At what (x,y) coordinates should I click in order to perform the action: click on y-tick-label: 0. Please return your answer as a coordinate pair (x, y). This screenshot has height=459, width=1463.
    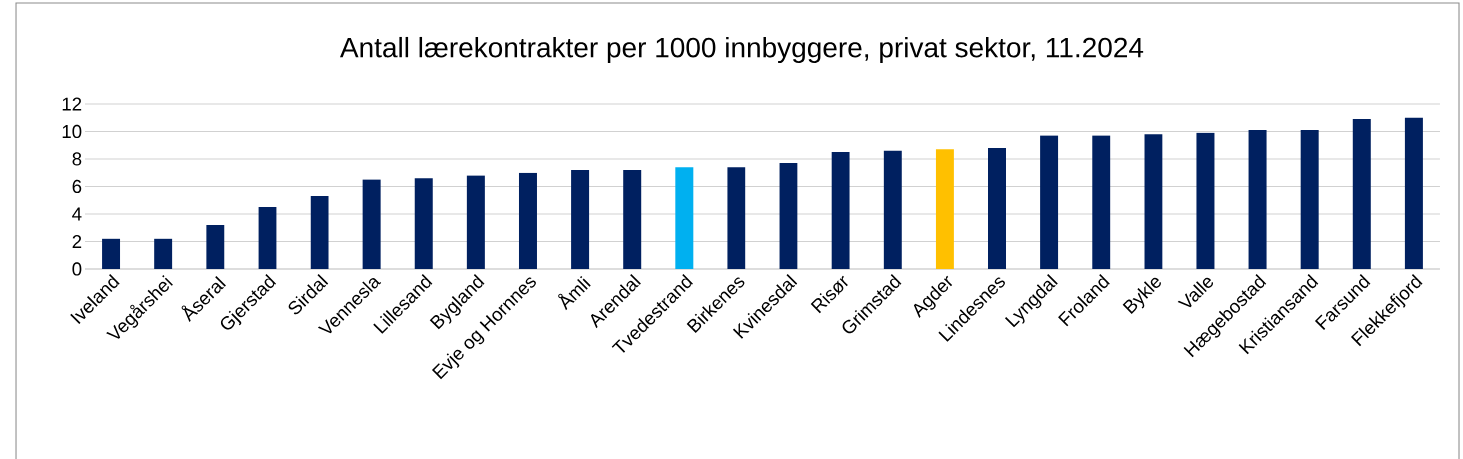
    Looking at the image, I should click on (77, 269).